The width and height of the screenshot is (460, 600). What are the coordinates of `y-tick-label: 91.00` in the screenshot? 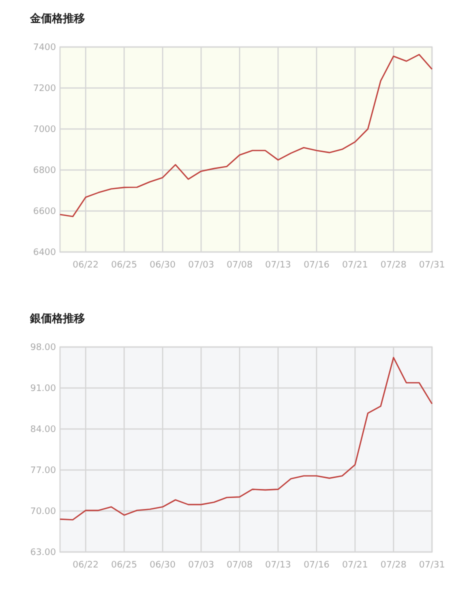 It's located at (43, 389).